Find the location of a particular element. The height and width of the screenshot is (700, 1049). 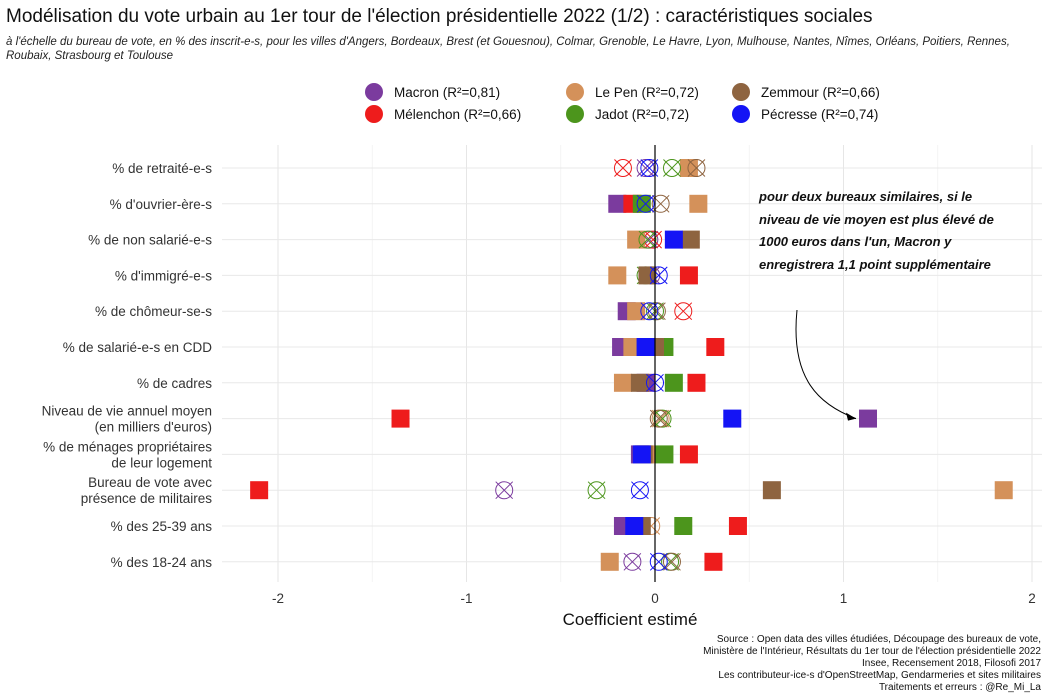

annotation-arrowhead is located at coordinates (851, 416).